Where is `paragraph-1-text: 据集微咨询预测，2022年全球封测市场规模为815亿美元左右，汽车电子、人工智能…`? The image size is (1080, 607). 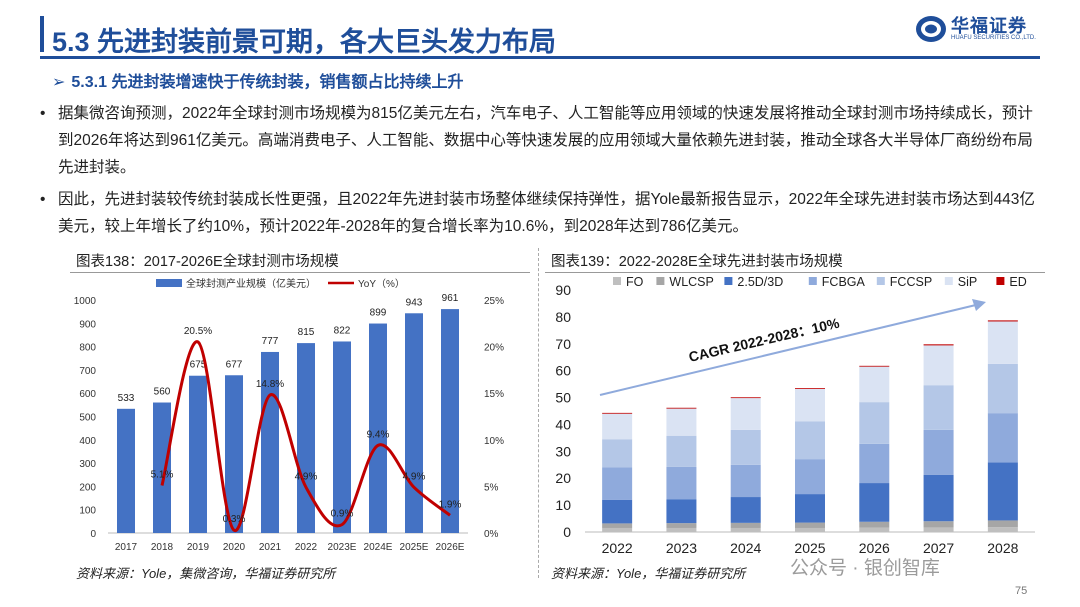 paragraph-1-text: 据集微咨询预测，2022年全球封测市场规模为815亿美元左右，汽车电子、人工智能… is located at coordinates (545, 140).